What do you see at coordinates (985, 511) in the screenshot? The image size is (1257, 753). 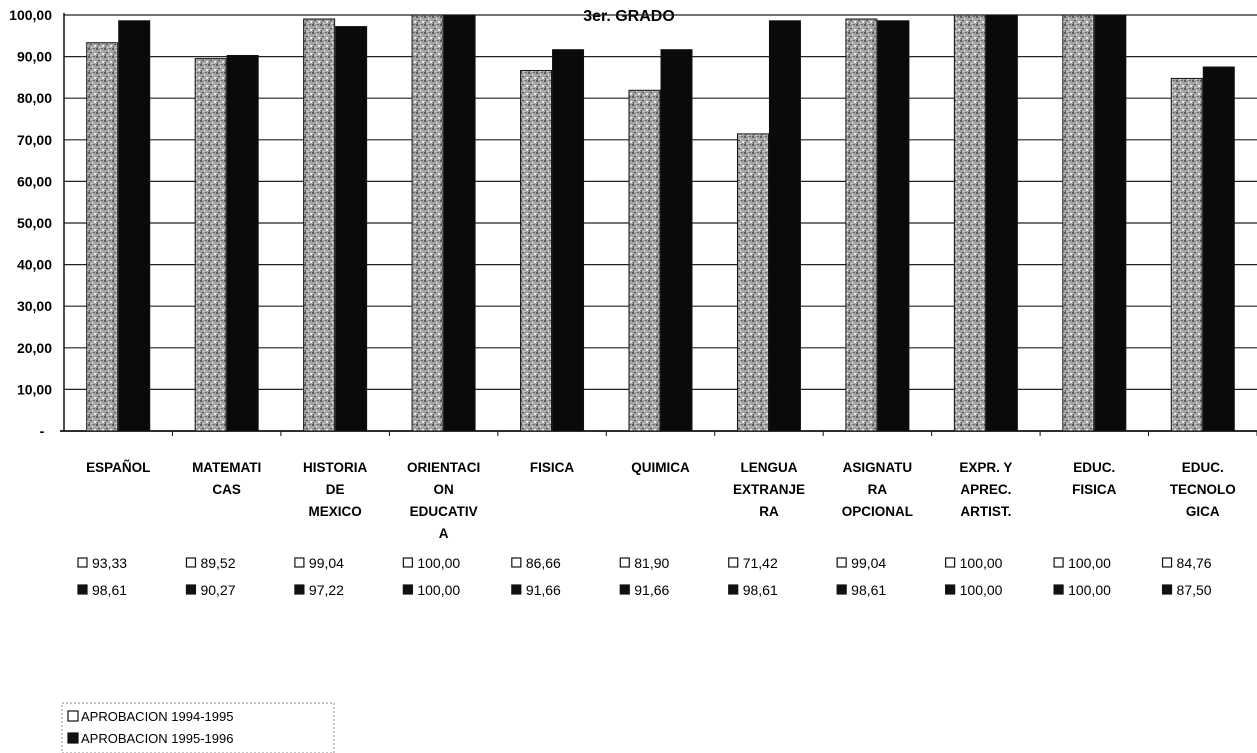 I see `x-category-label: ARTIST.` at bounding box center [985, 511].